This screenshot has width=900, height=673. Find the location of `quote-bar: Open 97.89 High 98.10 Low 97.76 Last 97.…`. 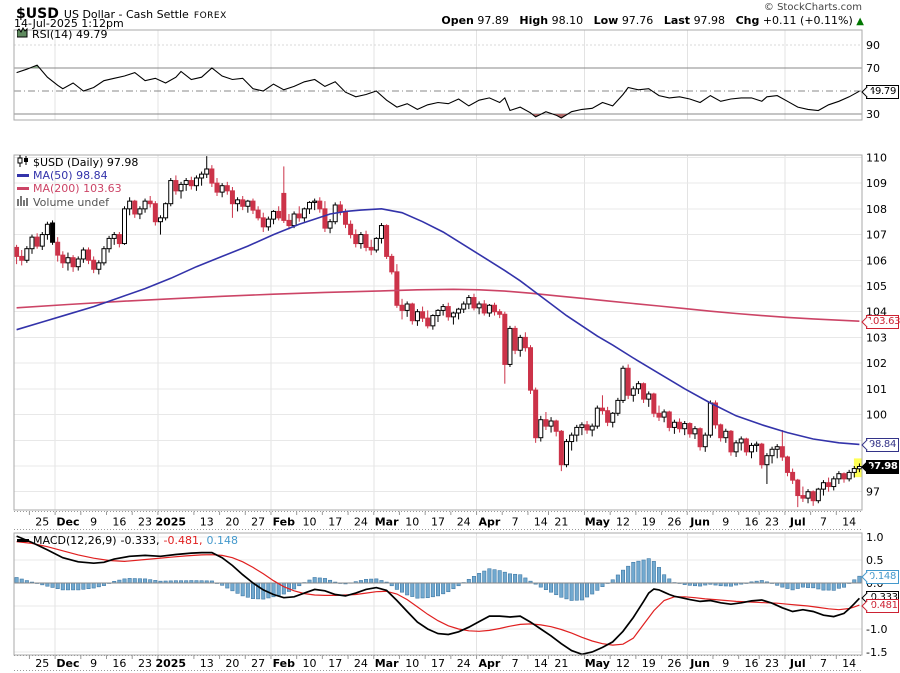

quote-bar: Open 97.89 High 98.10 Low 97.76 Last 97.… is located at coordinates (649, 20).